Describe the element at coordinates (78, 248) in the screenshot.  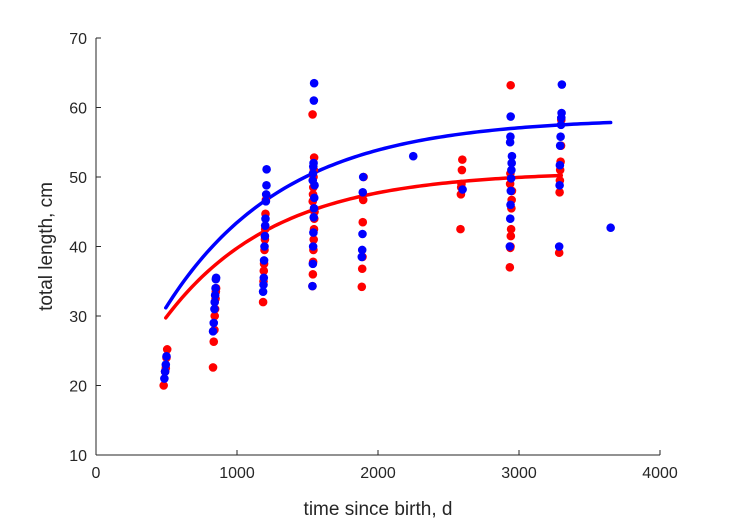
I see `y-tick-label: 40` at that location.